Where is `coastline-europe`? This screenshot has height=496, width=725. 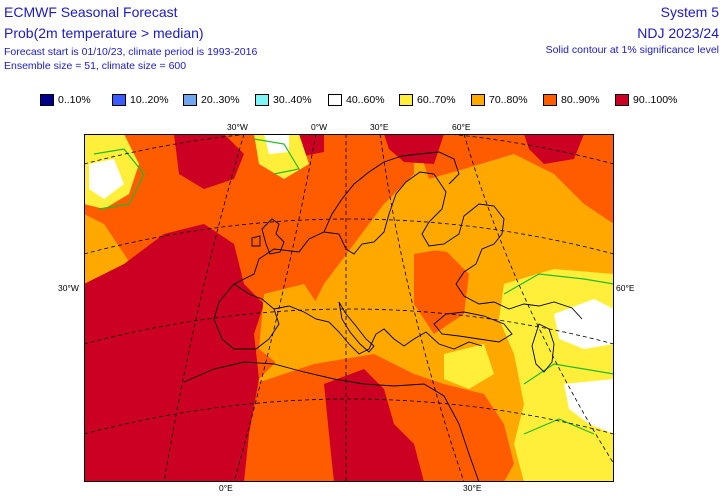
coastline-europe is located at coordinates (408, 245).